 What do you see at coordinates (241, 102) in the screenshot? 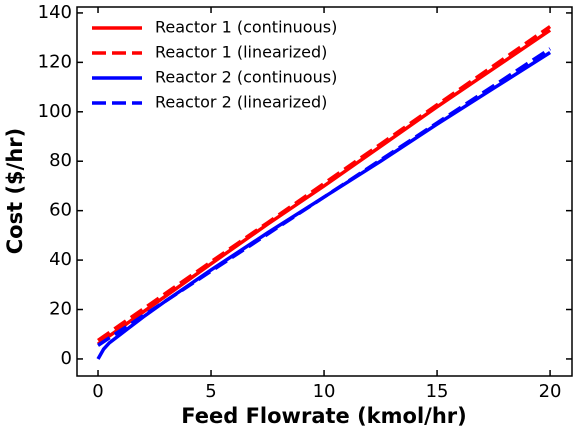
I see `legend-label: Reactor 2 (linearized)` at bounding box center [241, 102].